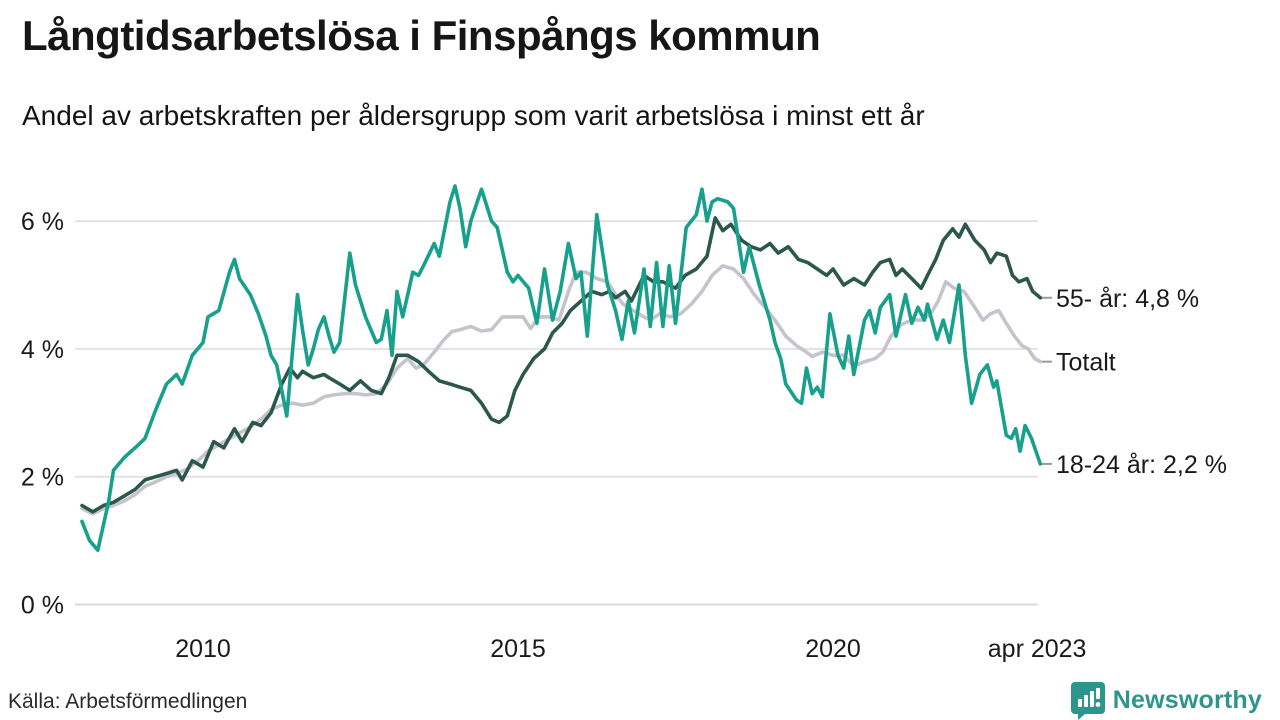 The height and width of the screenshot is (720, 1280). What do you see at coordinates (421, 35) in the screenshot?
I see `chart-title: Långtidsarbetslösa i Finspångs kommun` at bounding box center [421, 35].